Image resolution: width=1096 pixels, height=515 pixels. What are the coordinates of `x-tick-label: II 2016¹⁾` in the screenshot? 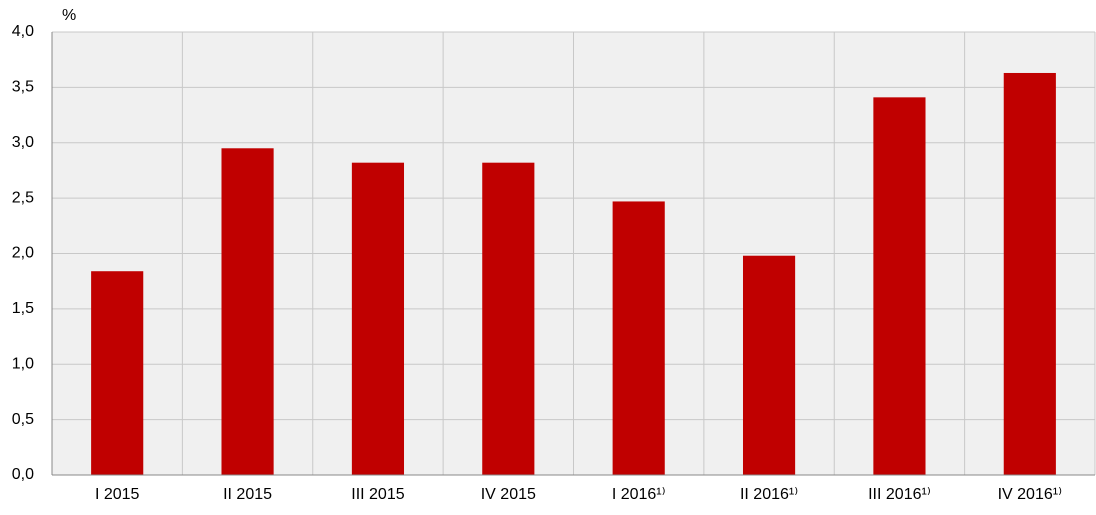 It's located at (769, 494).